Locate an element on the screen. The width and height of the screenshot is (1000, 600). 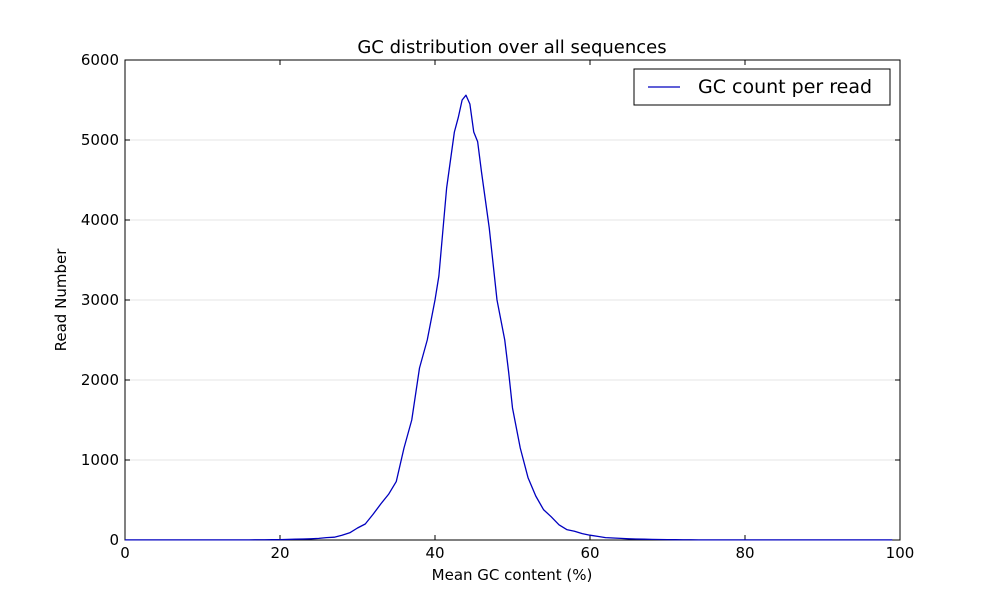
chart-title: GC distribution over all sequences is located at coordinates (511, 47).